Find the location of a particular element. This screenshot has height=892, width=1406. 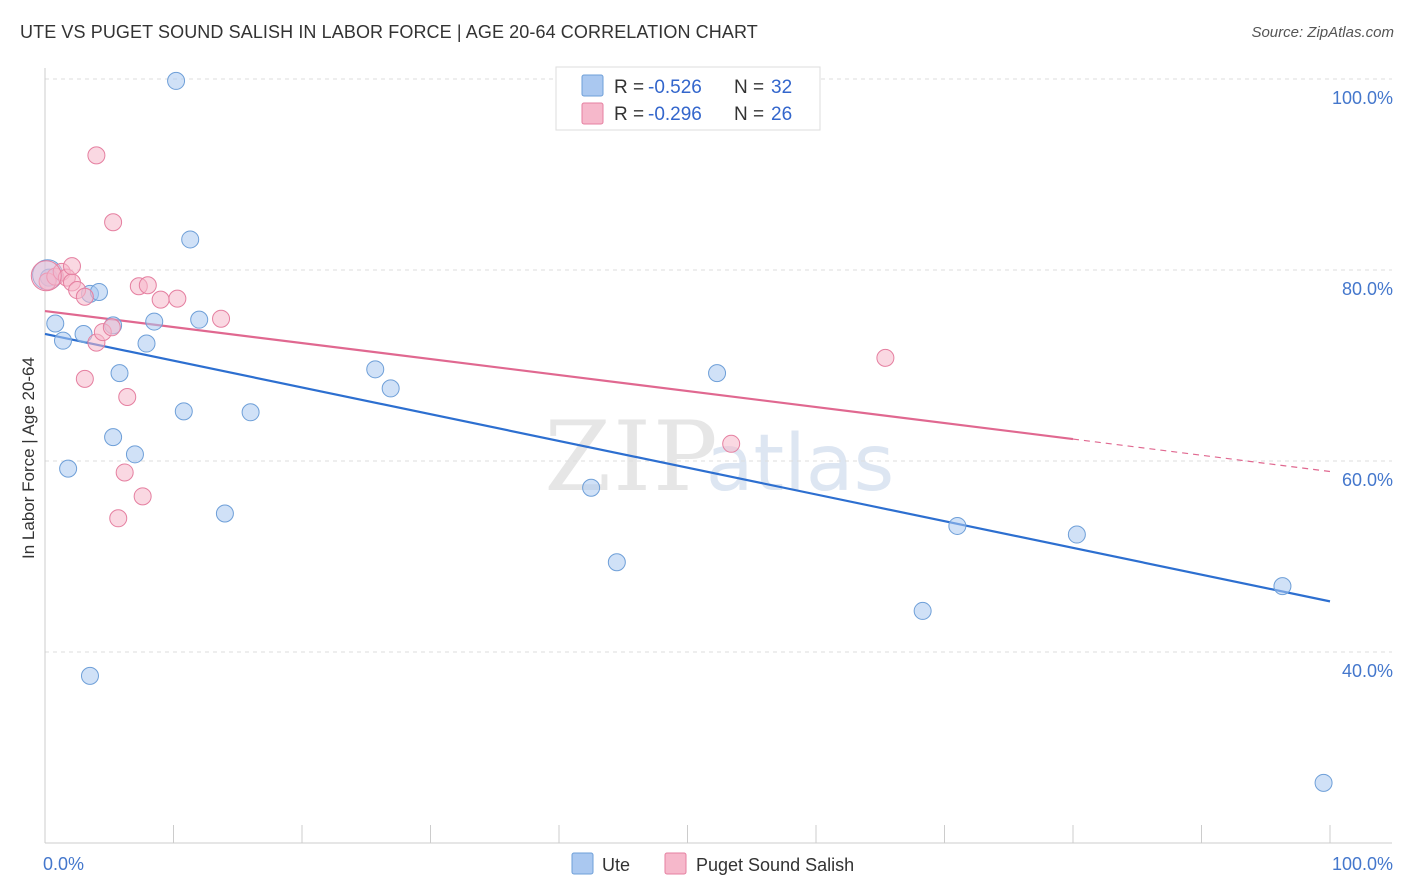

legend-r-label-ute: R = is located at coordinates (629, 87).